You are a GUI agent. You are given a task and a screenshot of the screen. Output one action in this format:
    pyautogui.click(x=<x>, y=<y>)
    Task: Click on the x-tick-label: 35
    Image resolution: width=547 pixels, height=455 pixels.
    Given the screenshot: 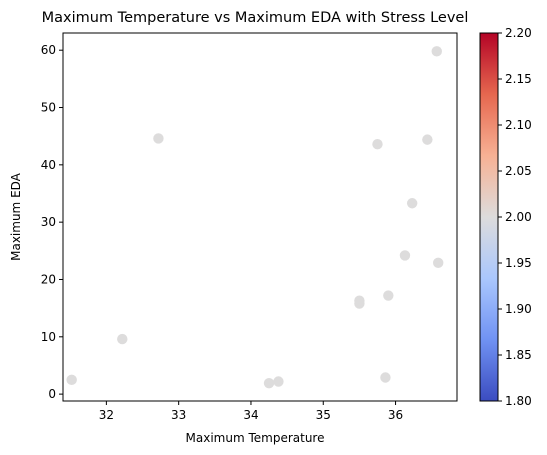 What is the action you would take?
    pyautogui.click(x=323, y=415)
    